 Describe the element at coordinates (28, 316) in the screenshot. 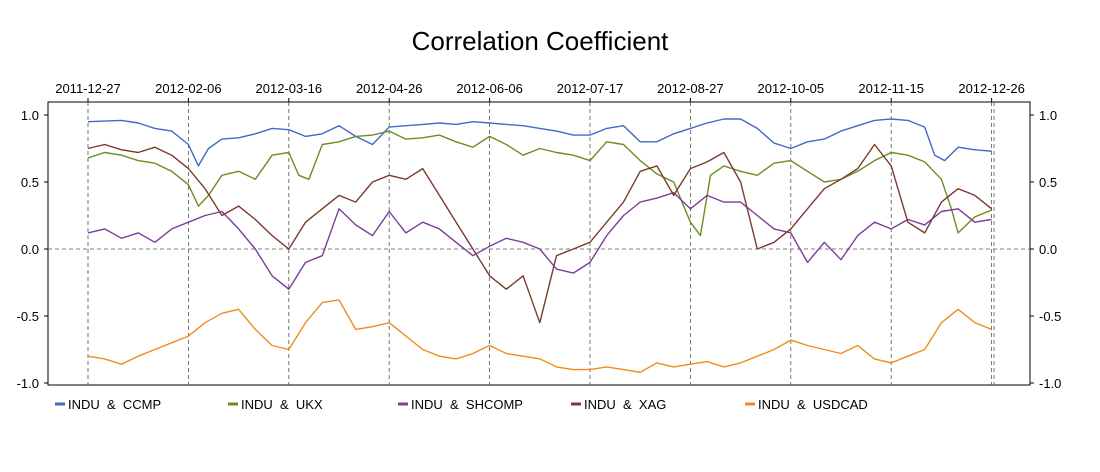

I see `y-tick-label-left: -0.5` at that location.